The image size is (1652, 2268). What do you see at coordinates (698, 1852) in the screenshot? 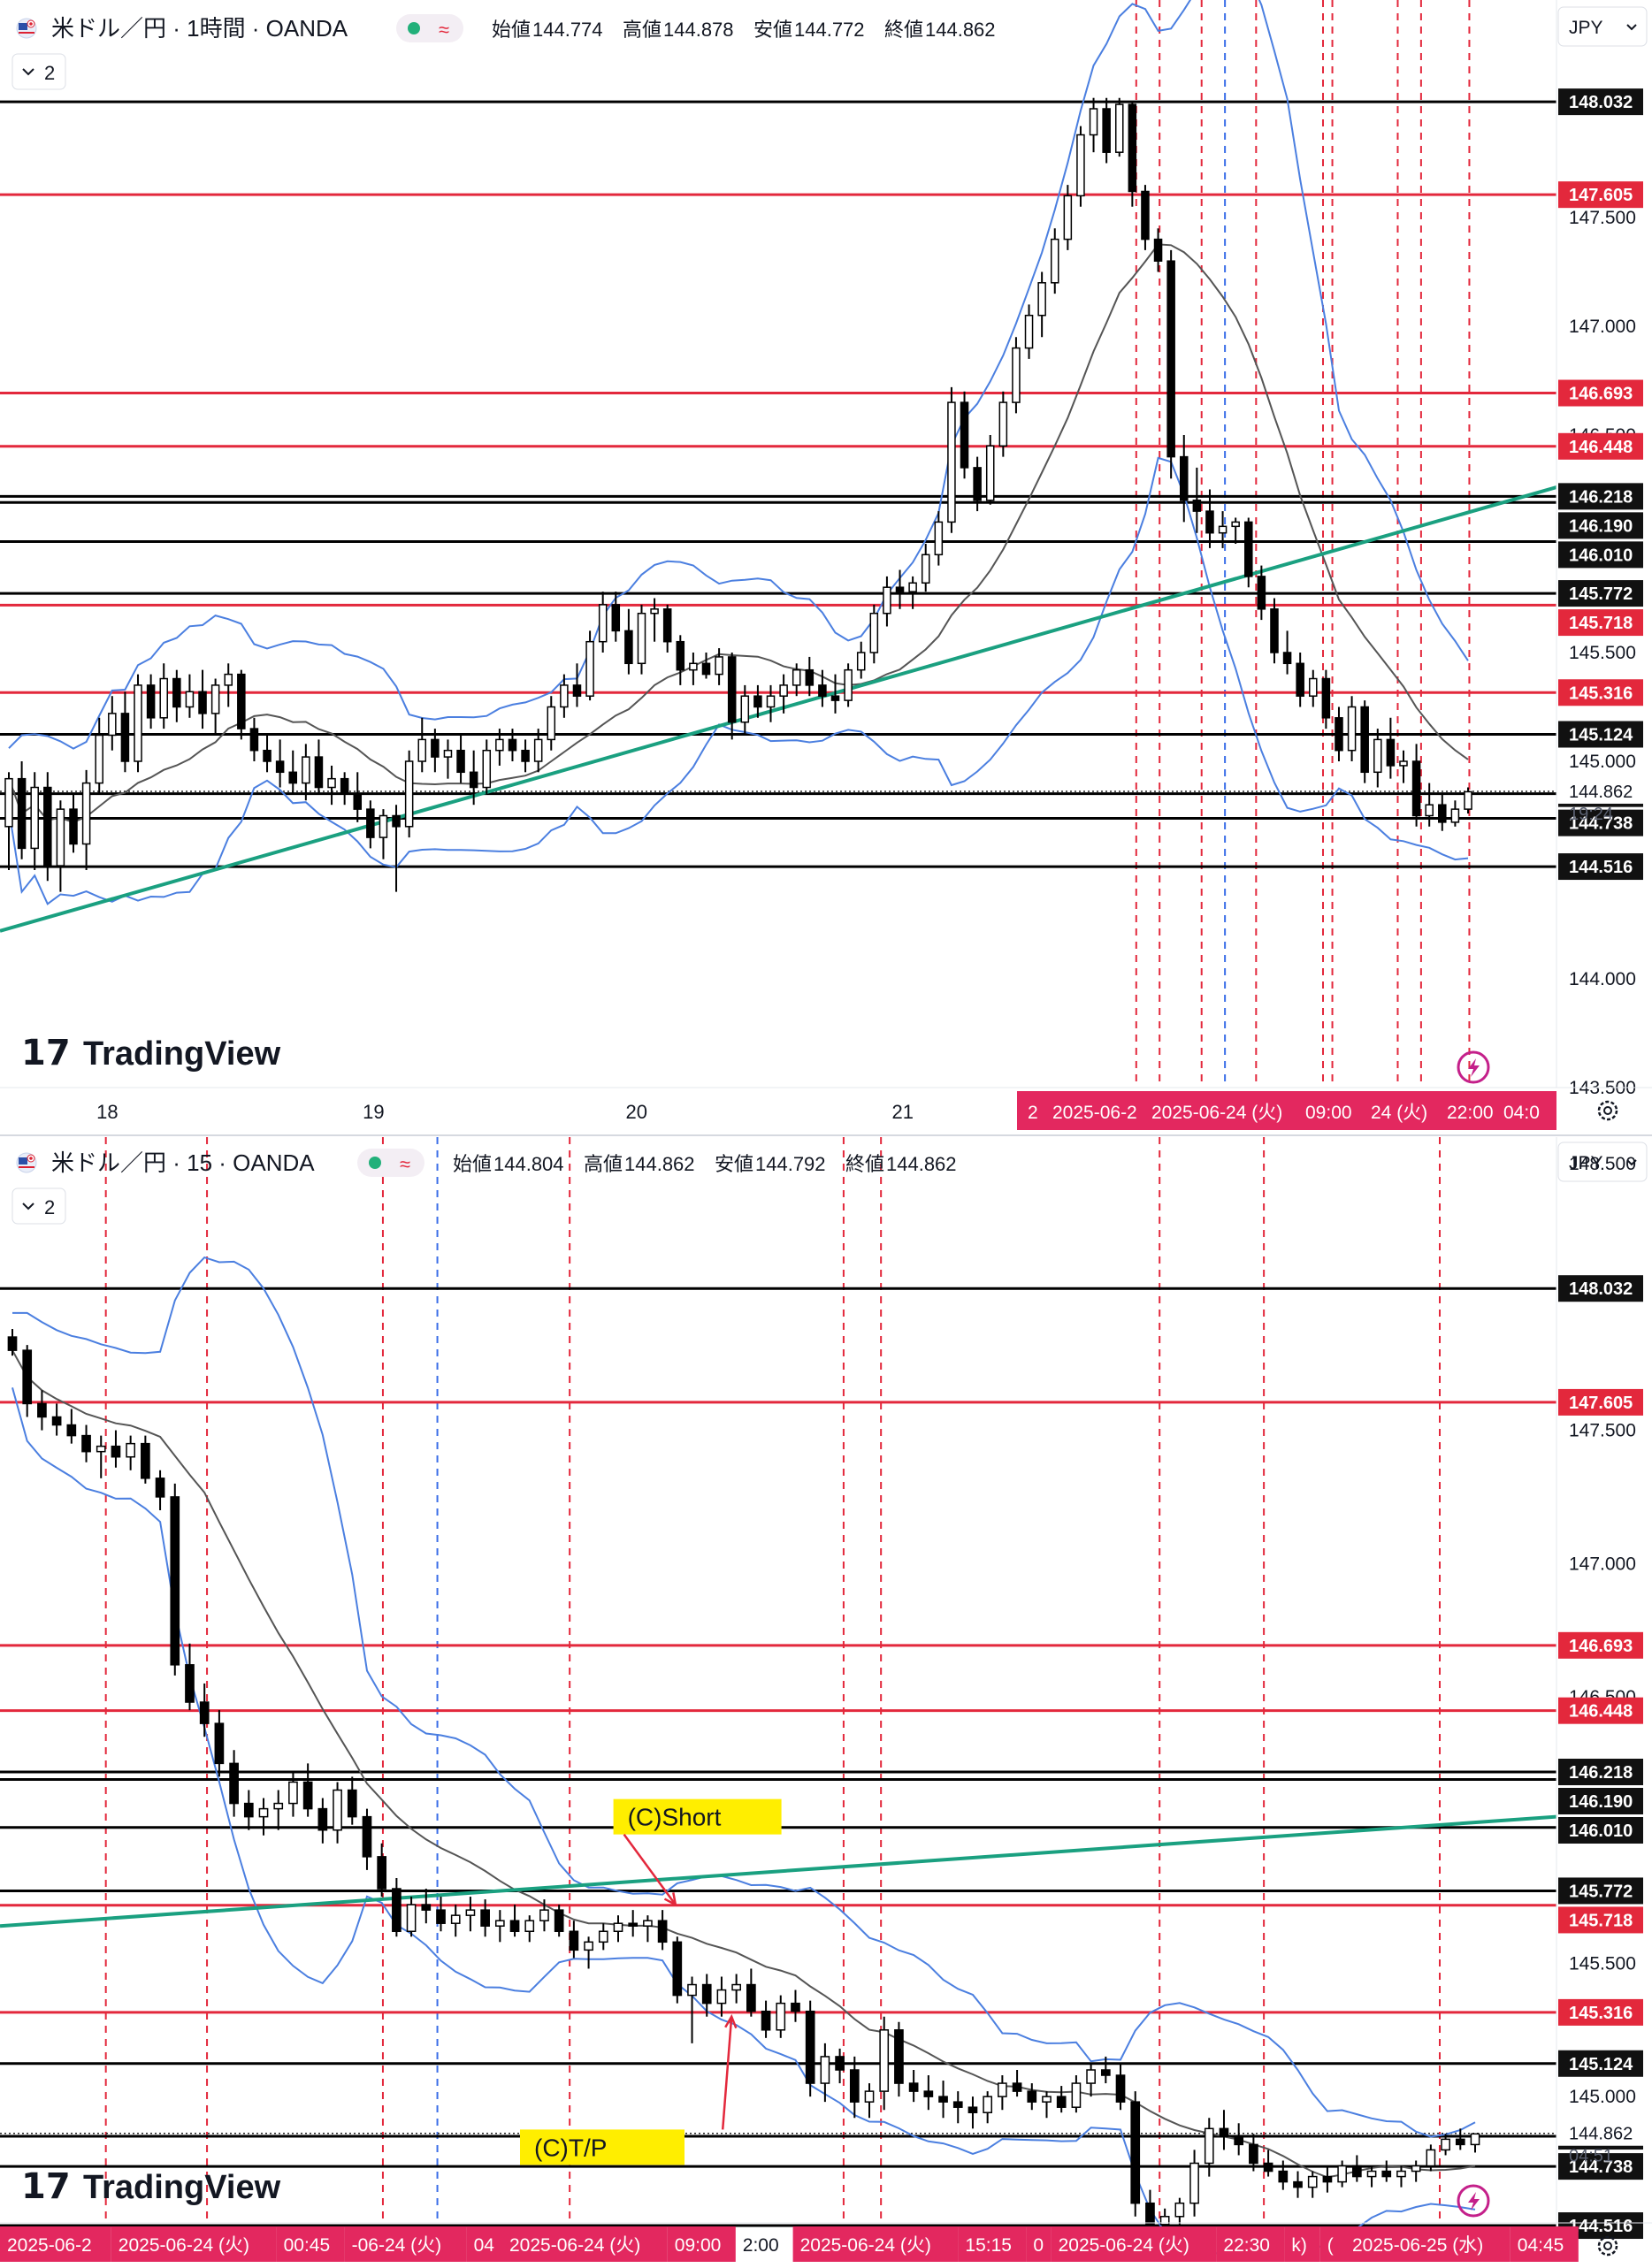
I see `annotation: (C)Short` at bounding box center [698, 1852].